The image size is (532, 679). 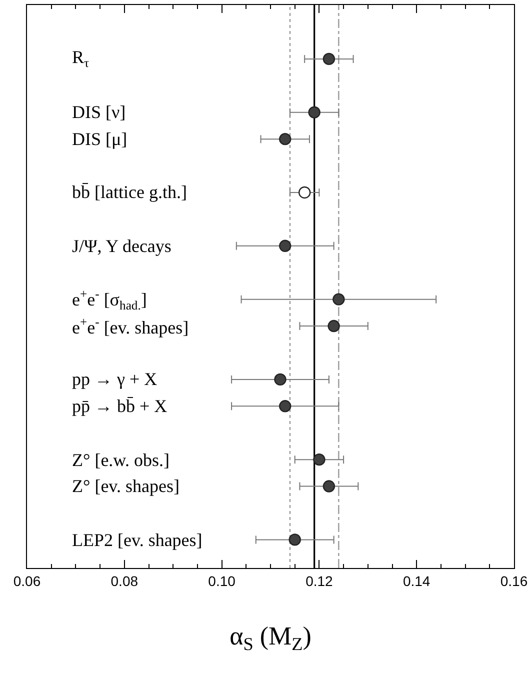 What do you see at coordinates (124, 581) in the screenshot?
I see `x-tick-label: 0.08` at bounding box center [124, 581].